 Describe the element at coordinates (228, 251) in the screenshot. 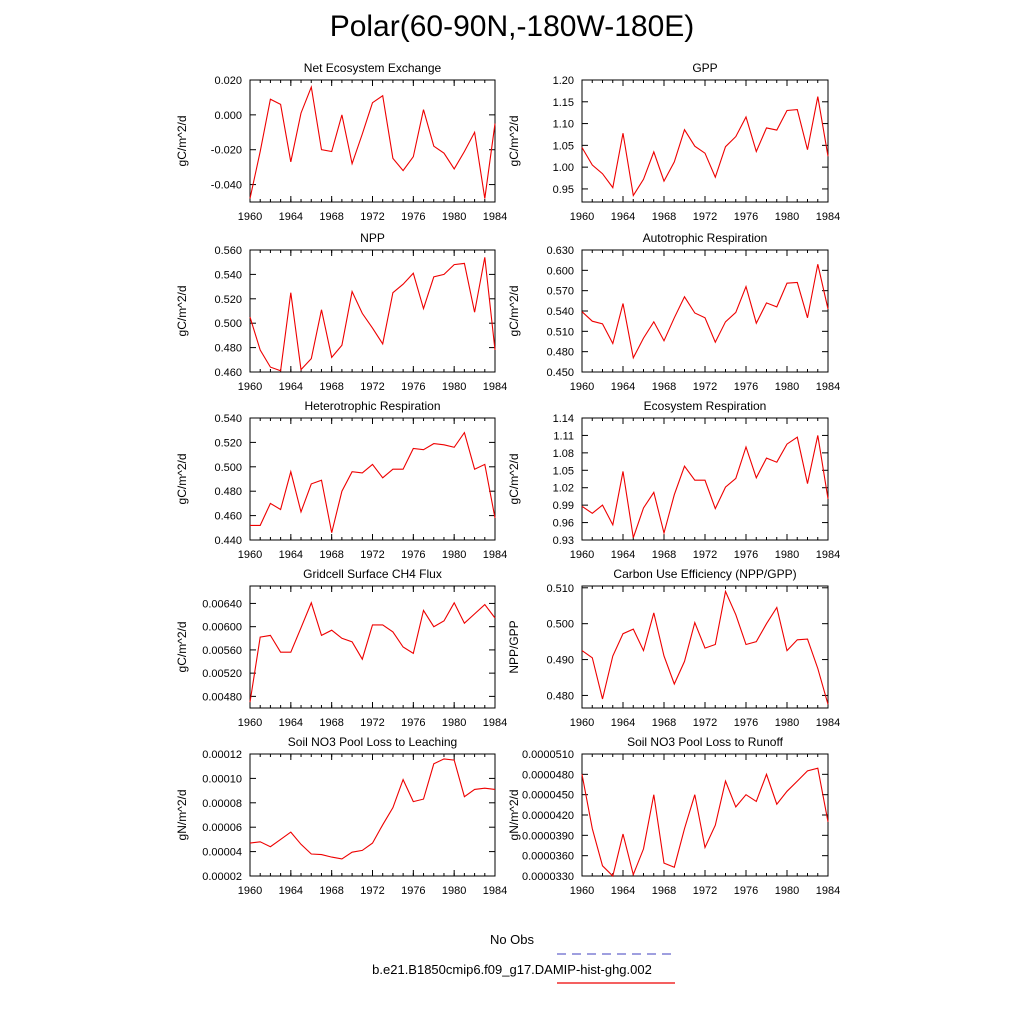

I see `y-tick-label: 0.560` at that location.